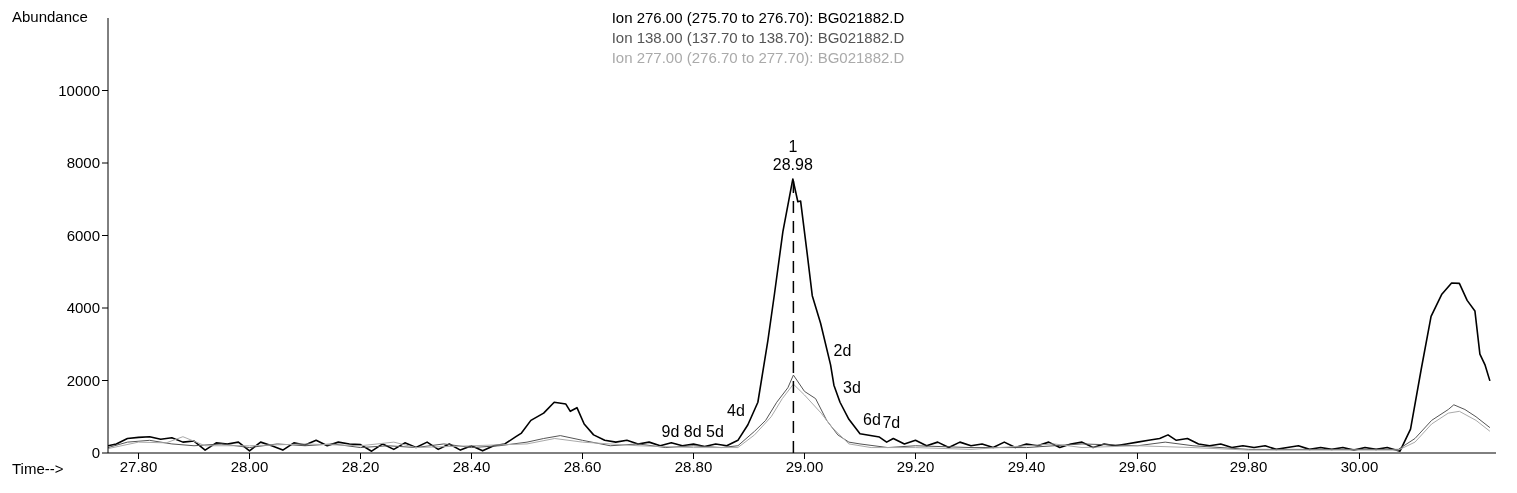 Image resolution: width=1517 pixels, height=493 pixels. I want to click on x-tick-label: 29.00, so click(804, 466).